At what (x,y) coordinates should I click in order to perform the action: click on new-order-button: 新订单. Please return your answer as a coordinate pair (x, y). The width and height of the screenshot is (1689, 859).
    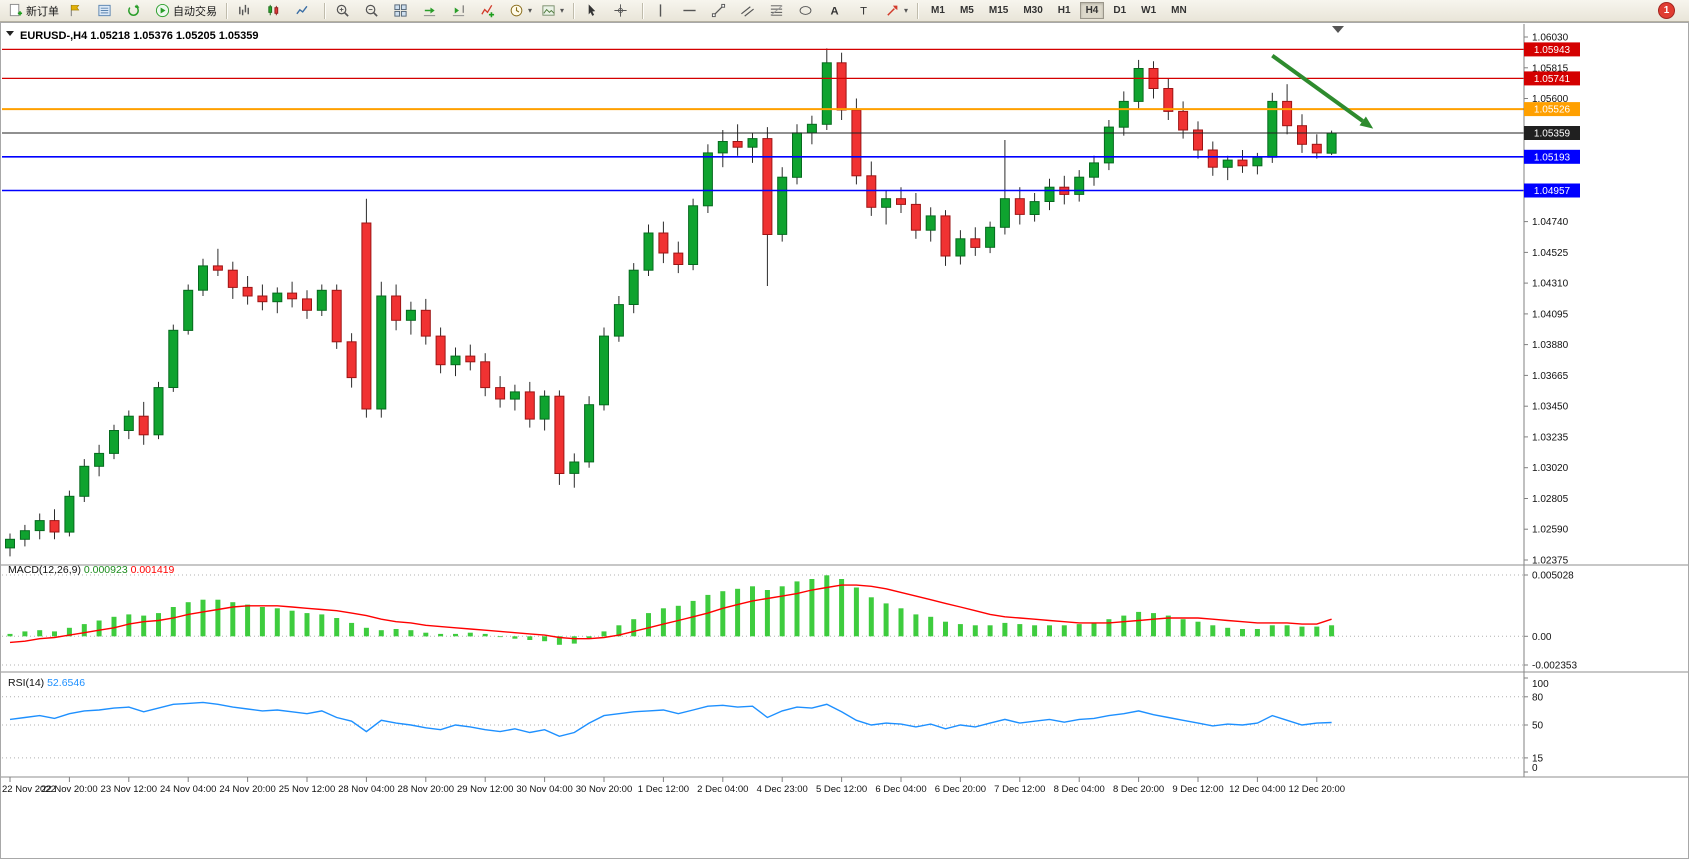
    Looking at the image, I should click on (33, 11).